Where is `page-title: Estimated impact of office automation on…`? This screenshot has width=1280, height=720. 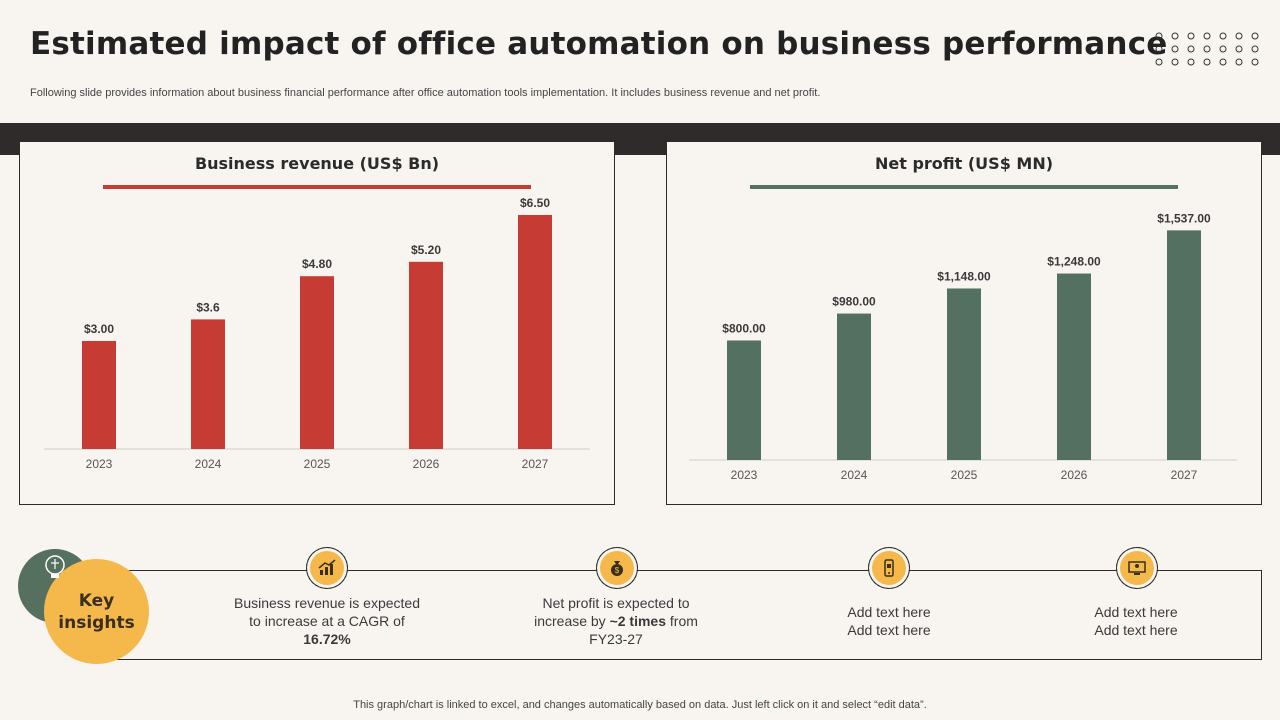 page-title: Estimated impact of office automation on… is located at coordinates (599, 44).